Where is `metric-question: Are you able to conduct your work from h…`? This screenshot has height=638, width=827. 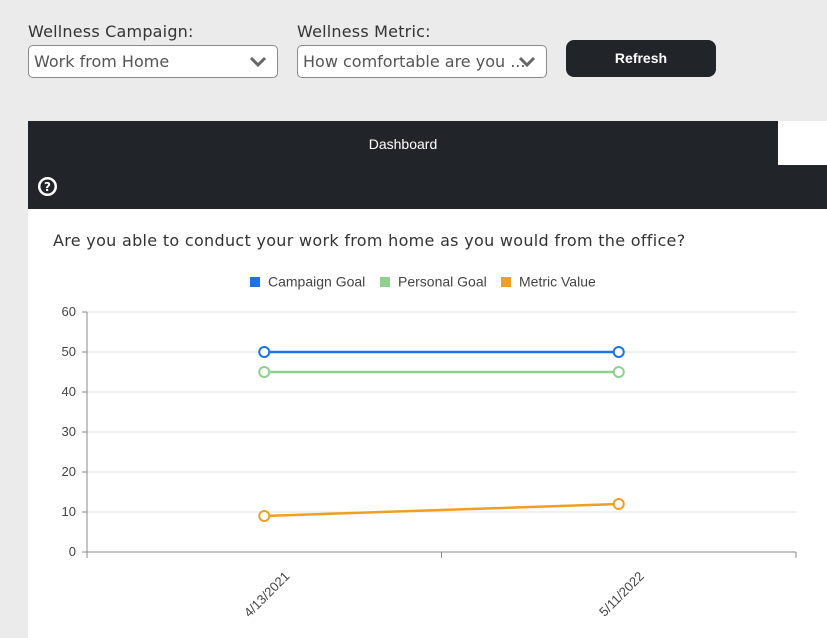 metric-question: Are you able to conduct your work from h… is located at coordinates (369, 240).